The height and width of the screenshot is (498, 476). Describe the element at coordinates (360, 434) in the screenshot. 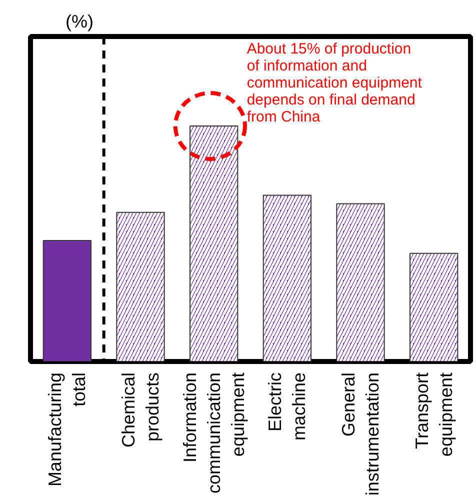

I see `x-tick-label: General instrumentation` at that location.